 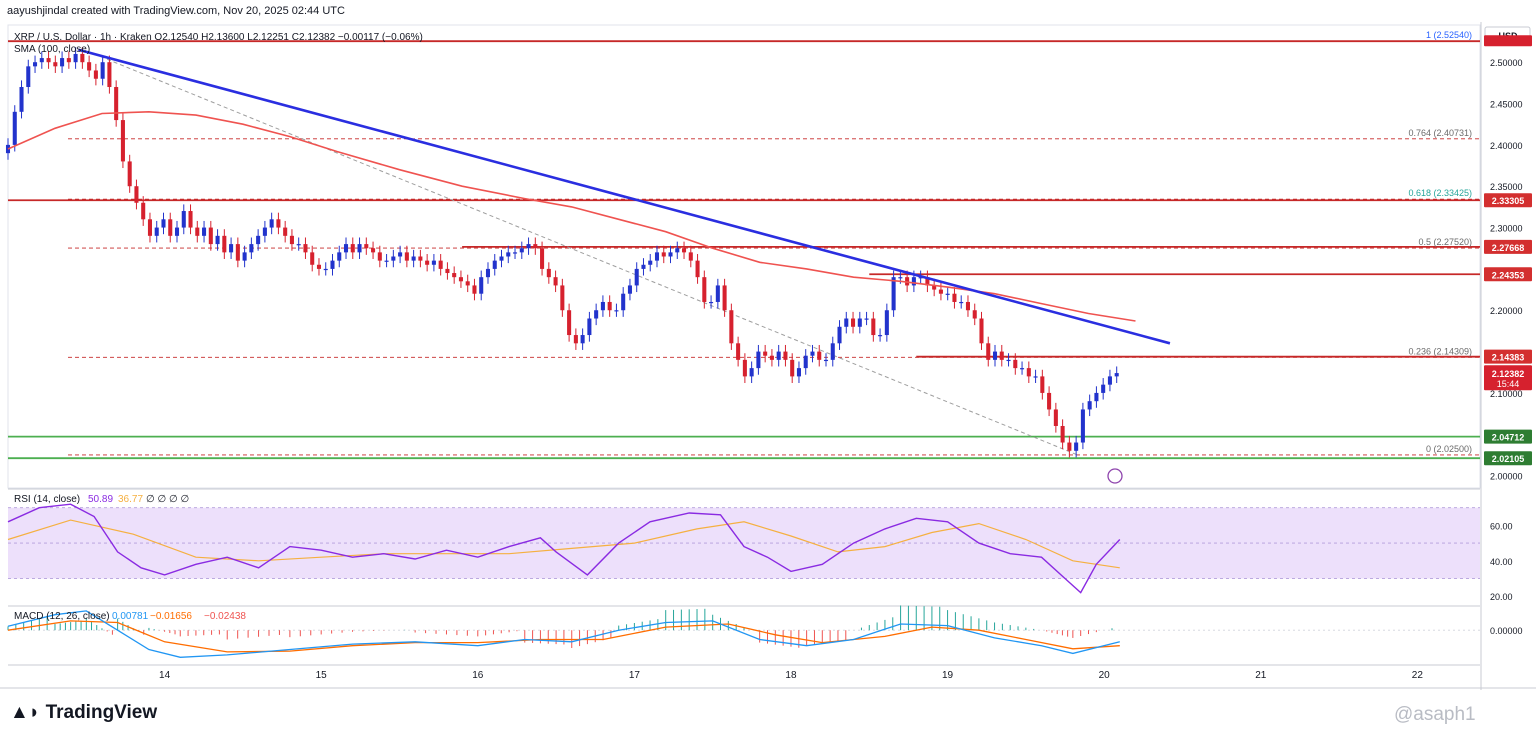 What do you see at coordinates (635, 675) in the screenshot?
I see `time-axis-tick: 17` at bounding box center [635, 675].